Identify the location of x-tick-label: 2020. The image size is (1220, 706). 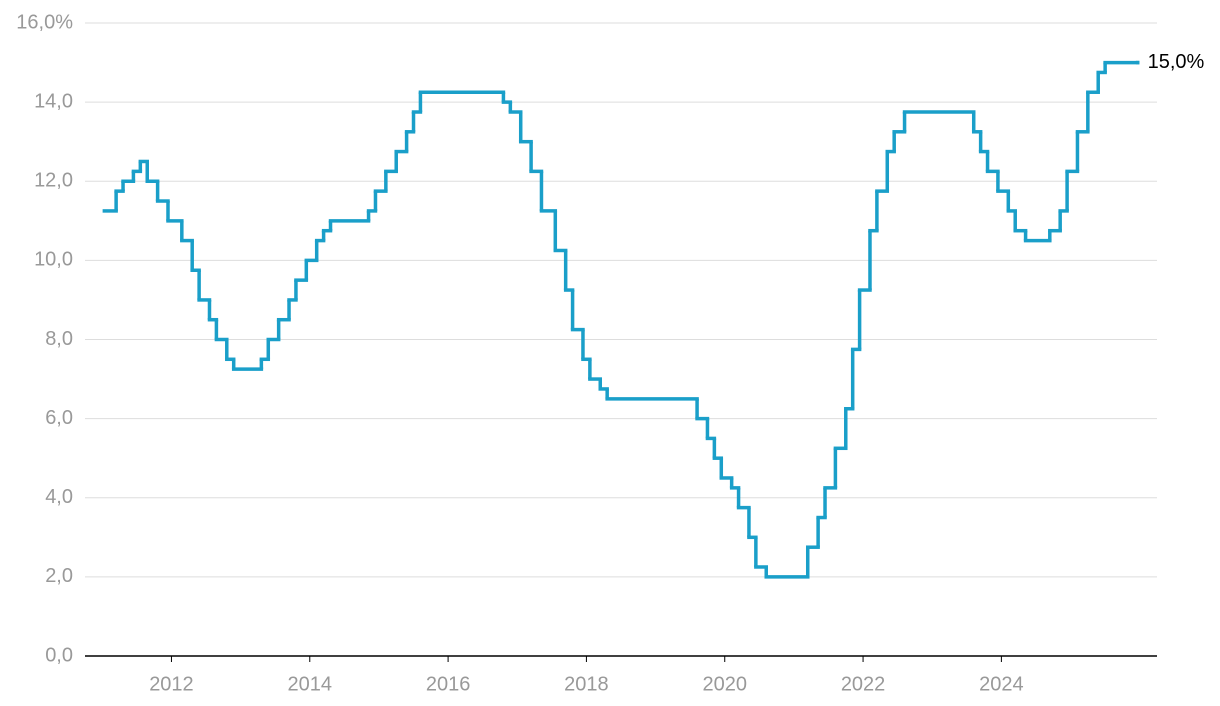
(724, 684).